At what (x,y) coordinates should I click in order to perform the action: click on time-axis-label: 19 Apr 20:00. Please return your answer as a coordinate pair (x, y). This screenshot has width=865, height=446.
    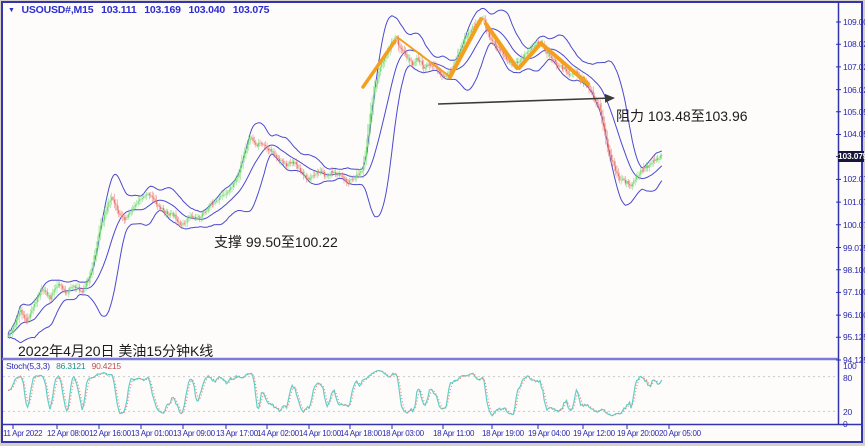
    Looking at the image, I should click on (638, 433).